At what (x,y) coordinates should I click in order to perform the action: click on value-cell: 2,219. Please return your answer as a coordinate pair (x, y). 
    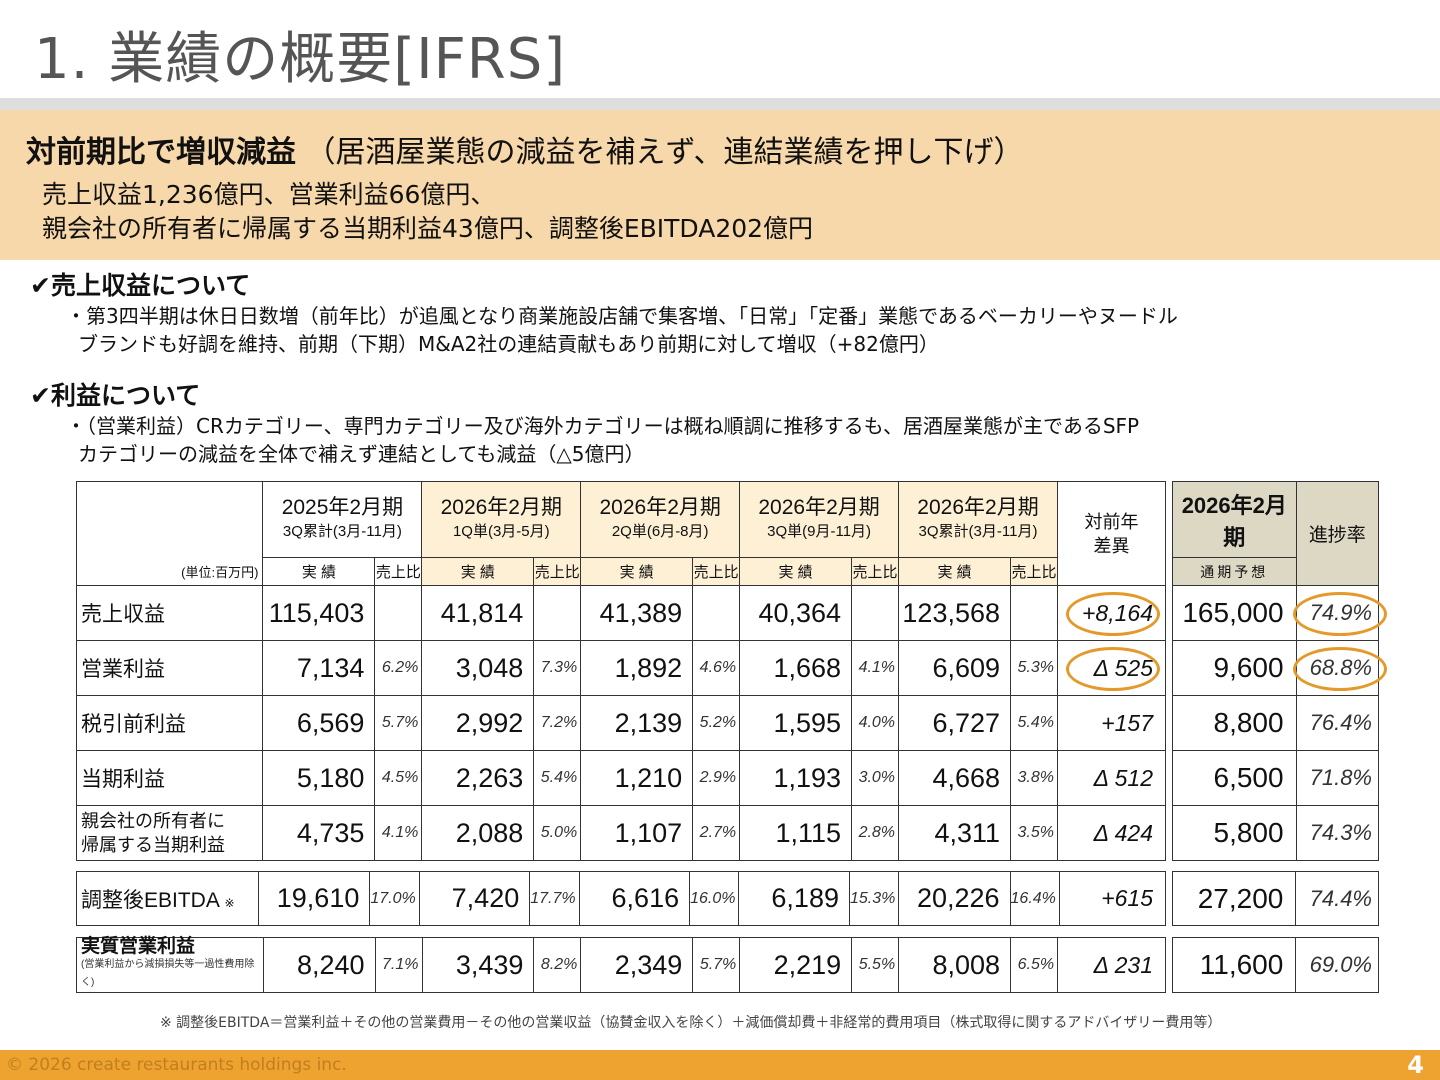
    Looking at the image, I should click on (796, 965).